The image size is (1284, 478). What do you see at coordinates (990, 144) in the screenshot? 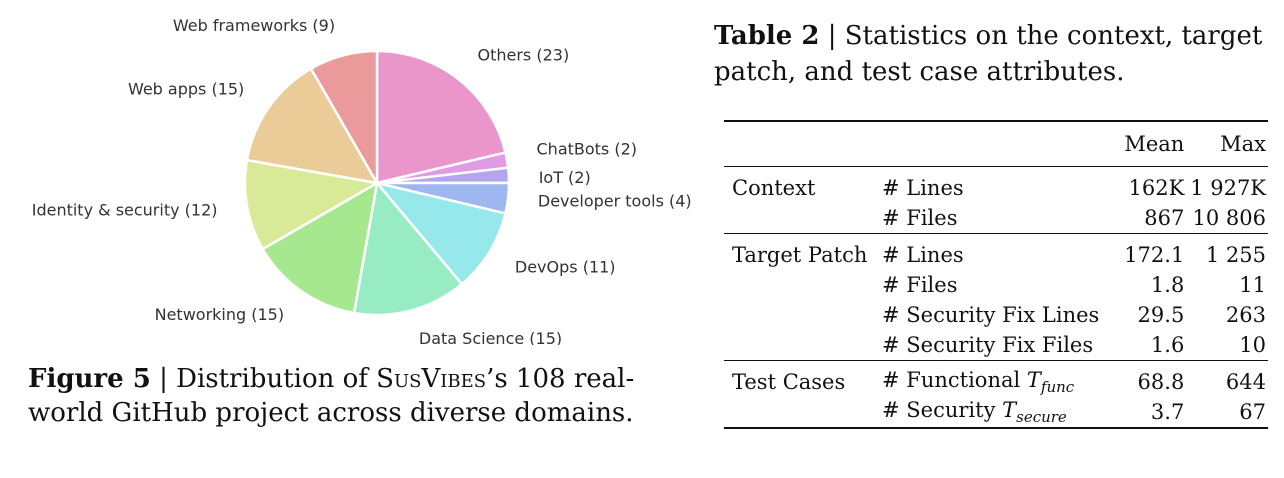
I see `header-cell-attr` at bounding box center [990, 144].